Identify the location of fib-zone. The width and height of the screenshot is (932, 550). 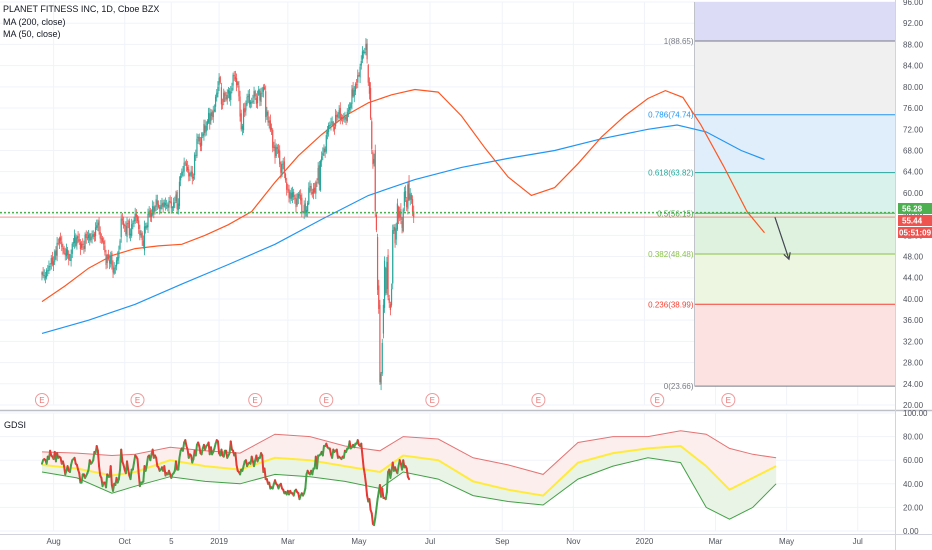
(794, 193).